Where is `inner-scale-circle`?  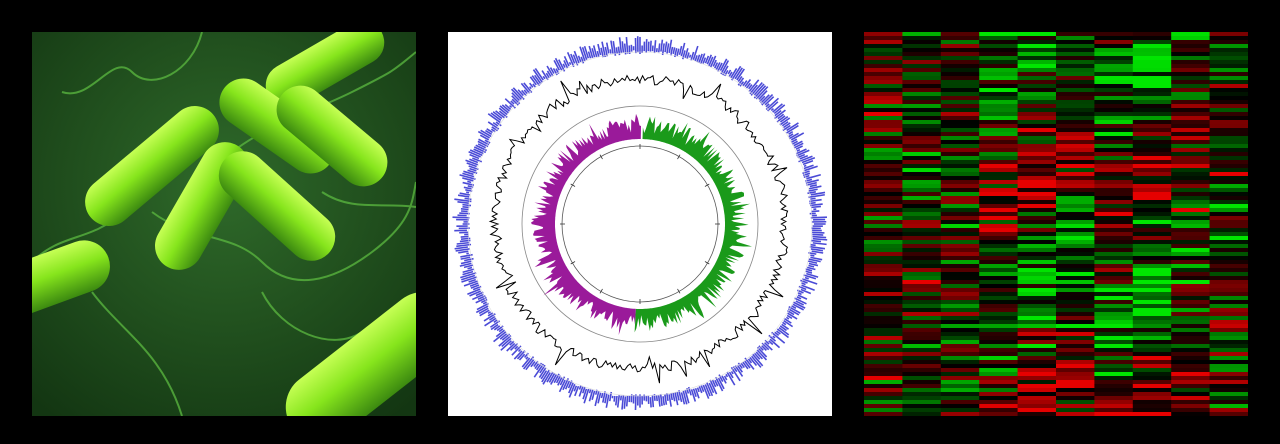 inner-scale-circle is located at coordinates (640, 224).